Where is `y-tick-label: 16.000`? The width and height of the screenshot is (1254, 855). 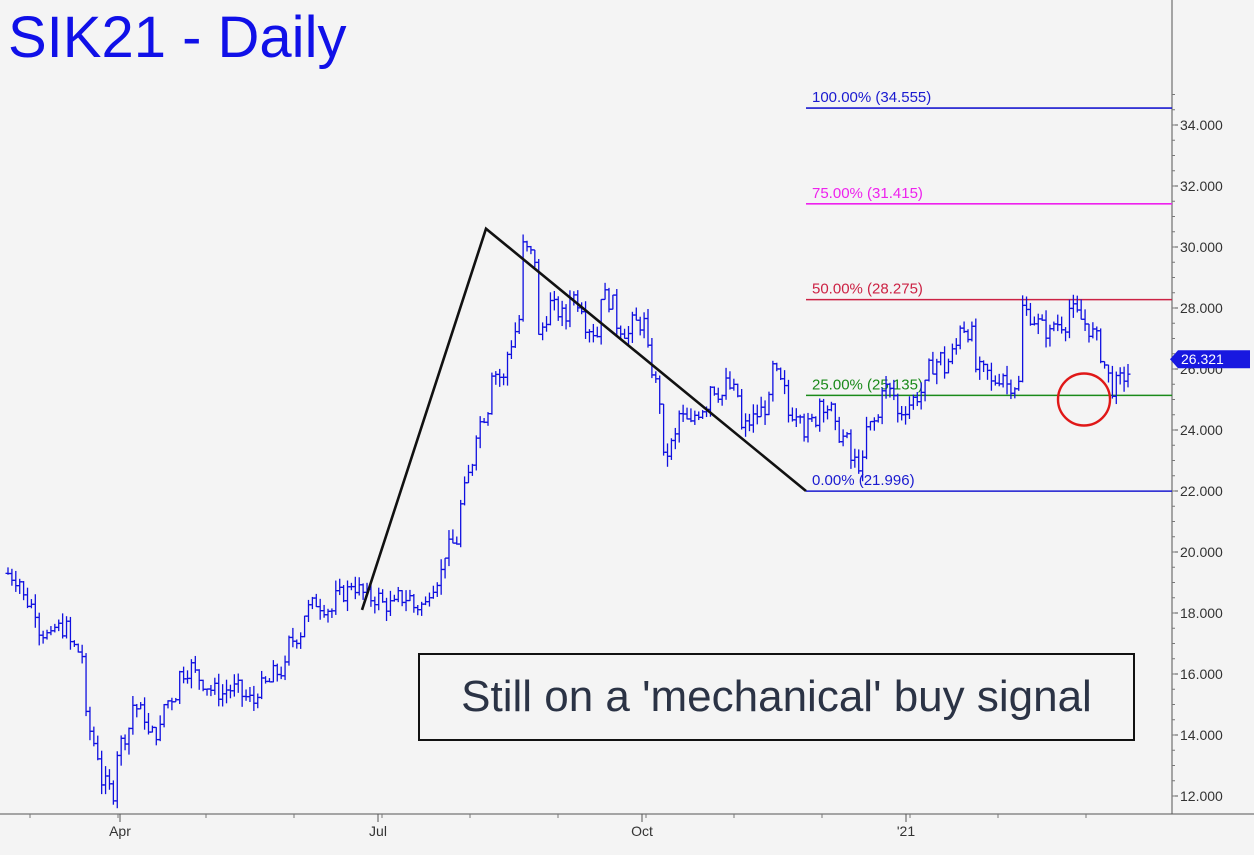 y-tick-label: 16.000 is located at coordinates (1201, 674).